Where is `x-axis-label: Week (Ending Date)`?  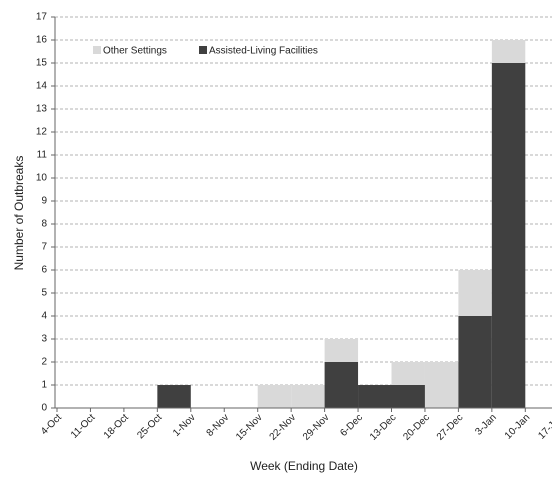 x-axis-label: Week (Ending Date) is located at coordinates (304, 466).